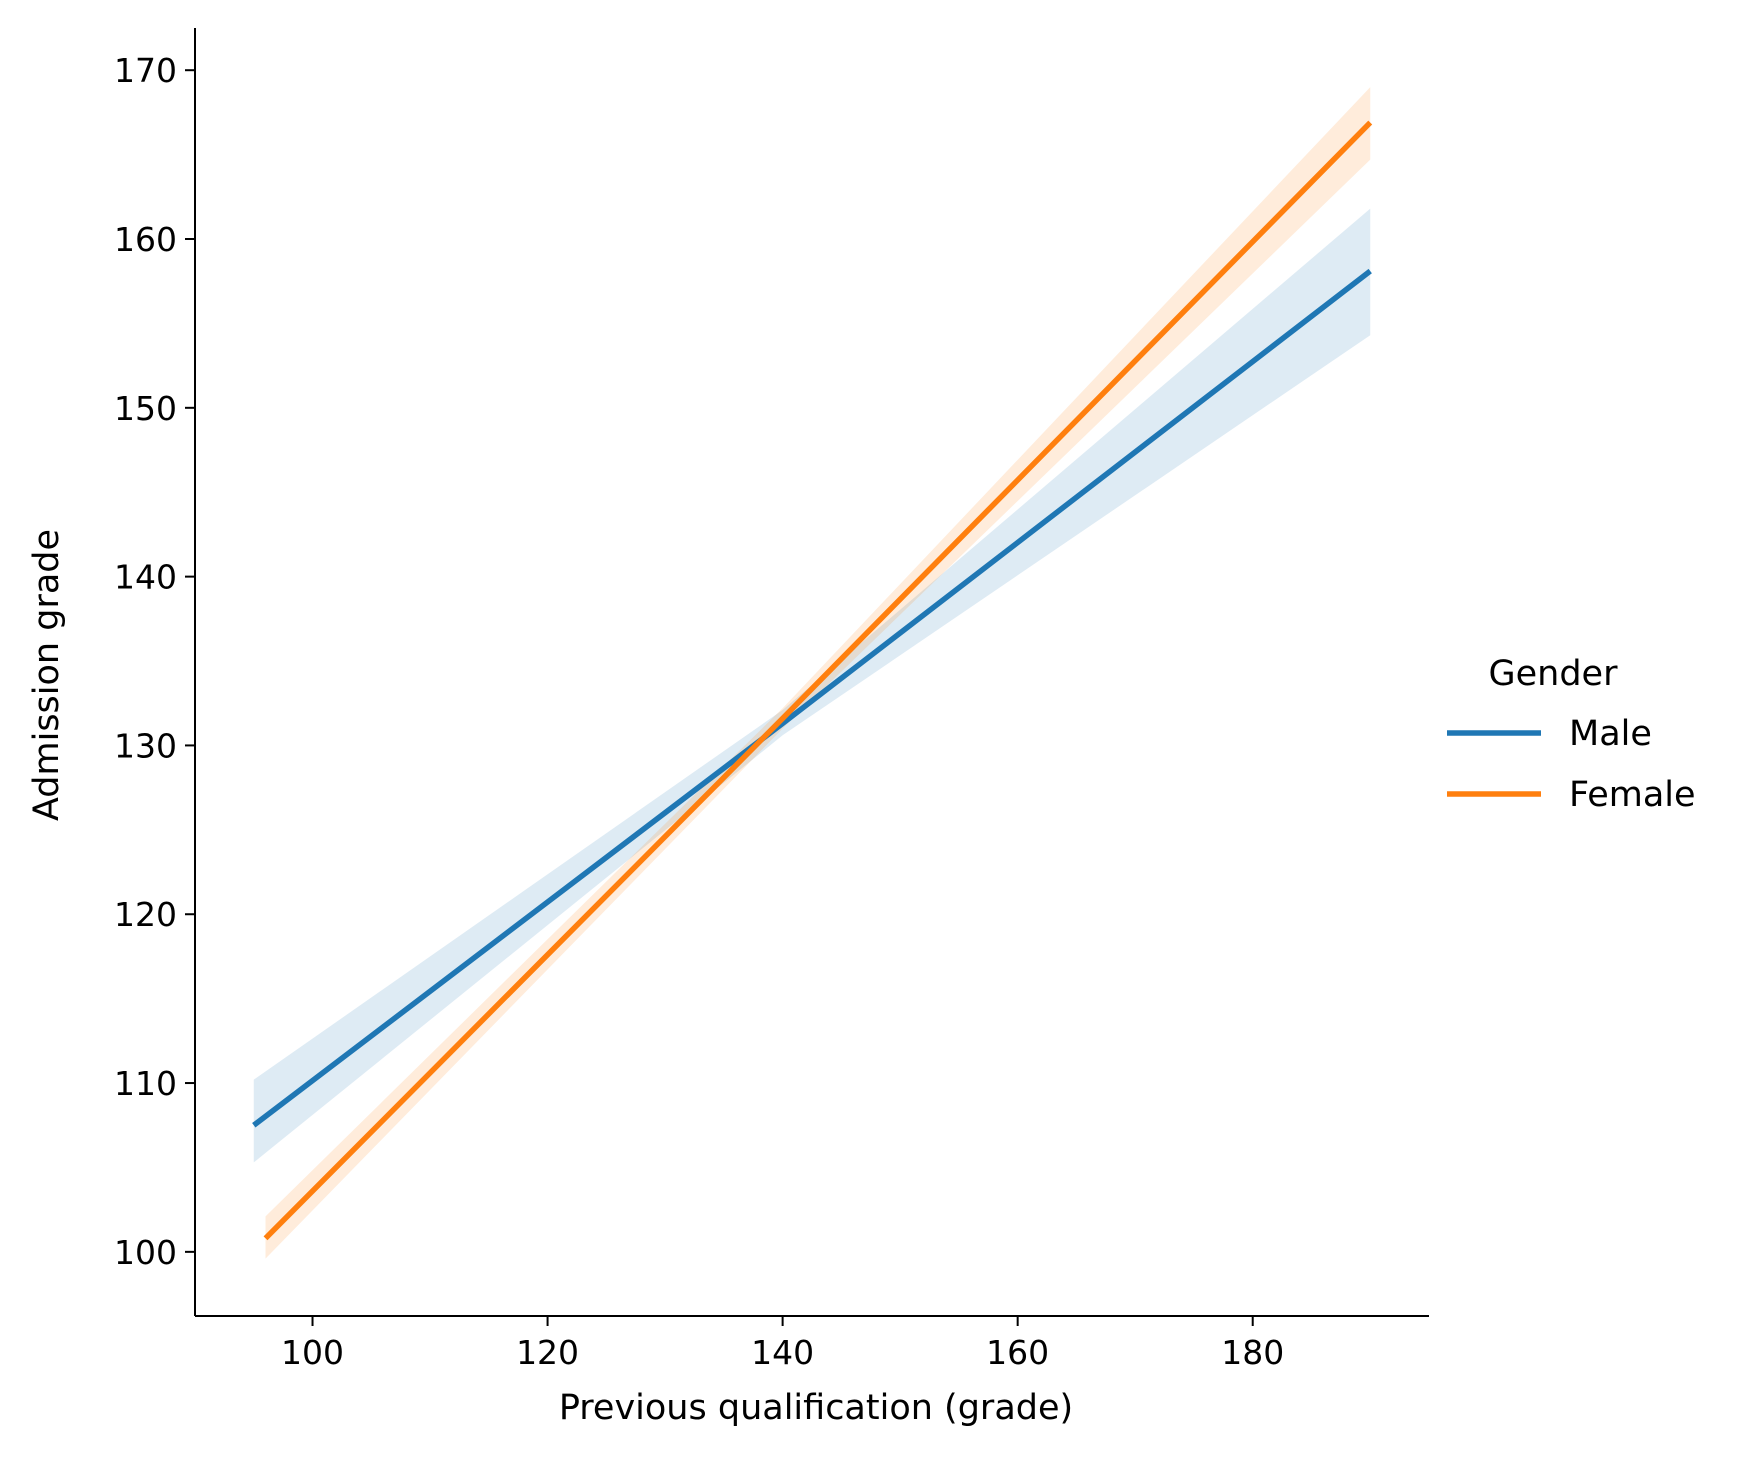  Describe the element at coordinates (1554, 674) in the screenshot. I see `legend-title: Gender` at that location.